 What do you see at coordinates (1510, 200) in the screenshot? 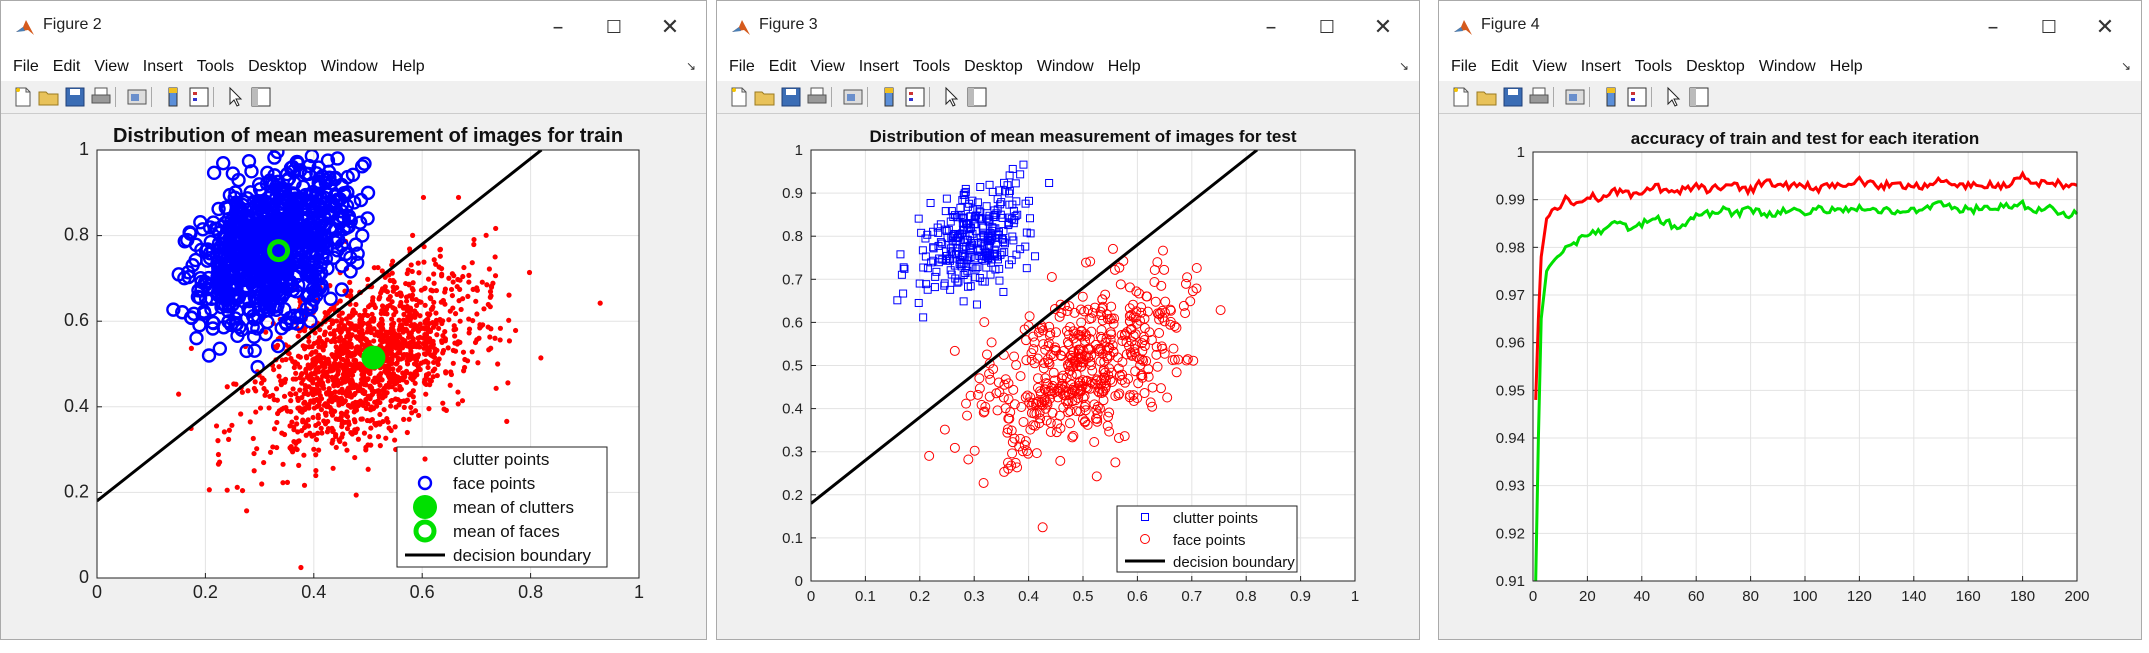
I see `y-tick-label: 0.99` at bounding box center [1510, 200].